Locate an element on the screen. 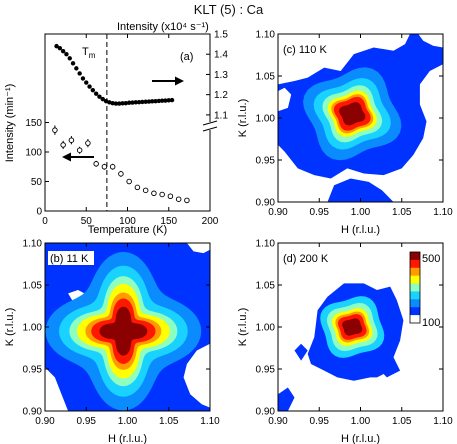  panel-d-y-axis-label: K (r.l.u.) is located at coordinates (243, 327).